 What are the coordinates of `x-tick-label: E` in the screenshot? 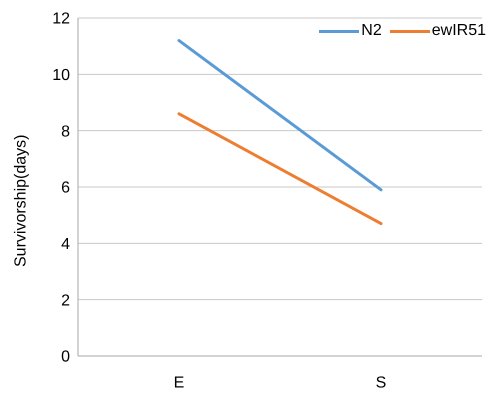 It's located at (179, 383).